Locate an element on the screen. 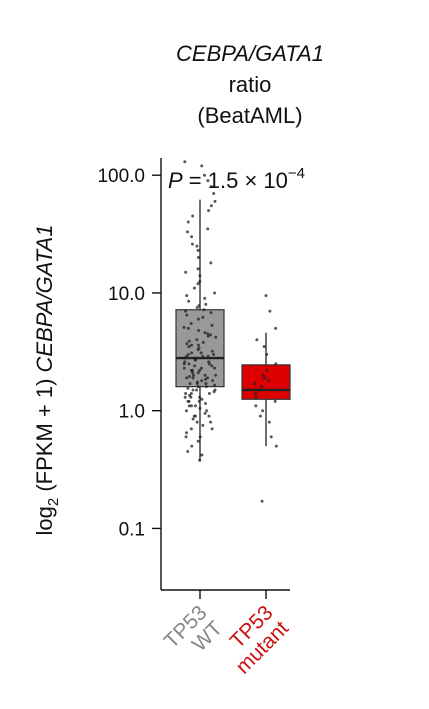  y-tick-label-0: 100.0 is located at coordinates (121, 176).